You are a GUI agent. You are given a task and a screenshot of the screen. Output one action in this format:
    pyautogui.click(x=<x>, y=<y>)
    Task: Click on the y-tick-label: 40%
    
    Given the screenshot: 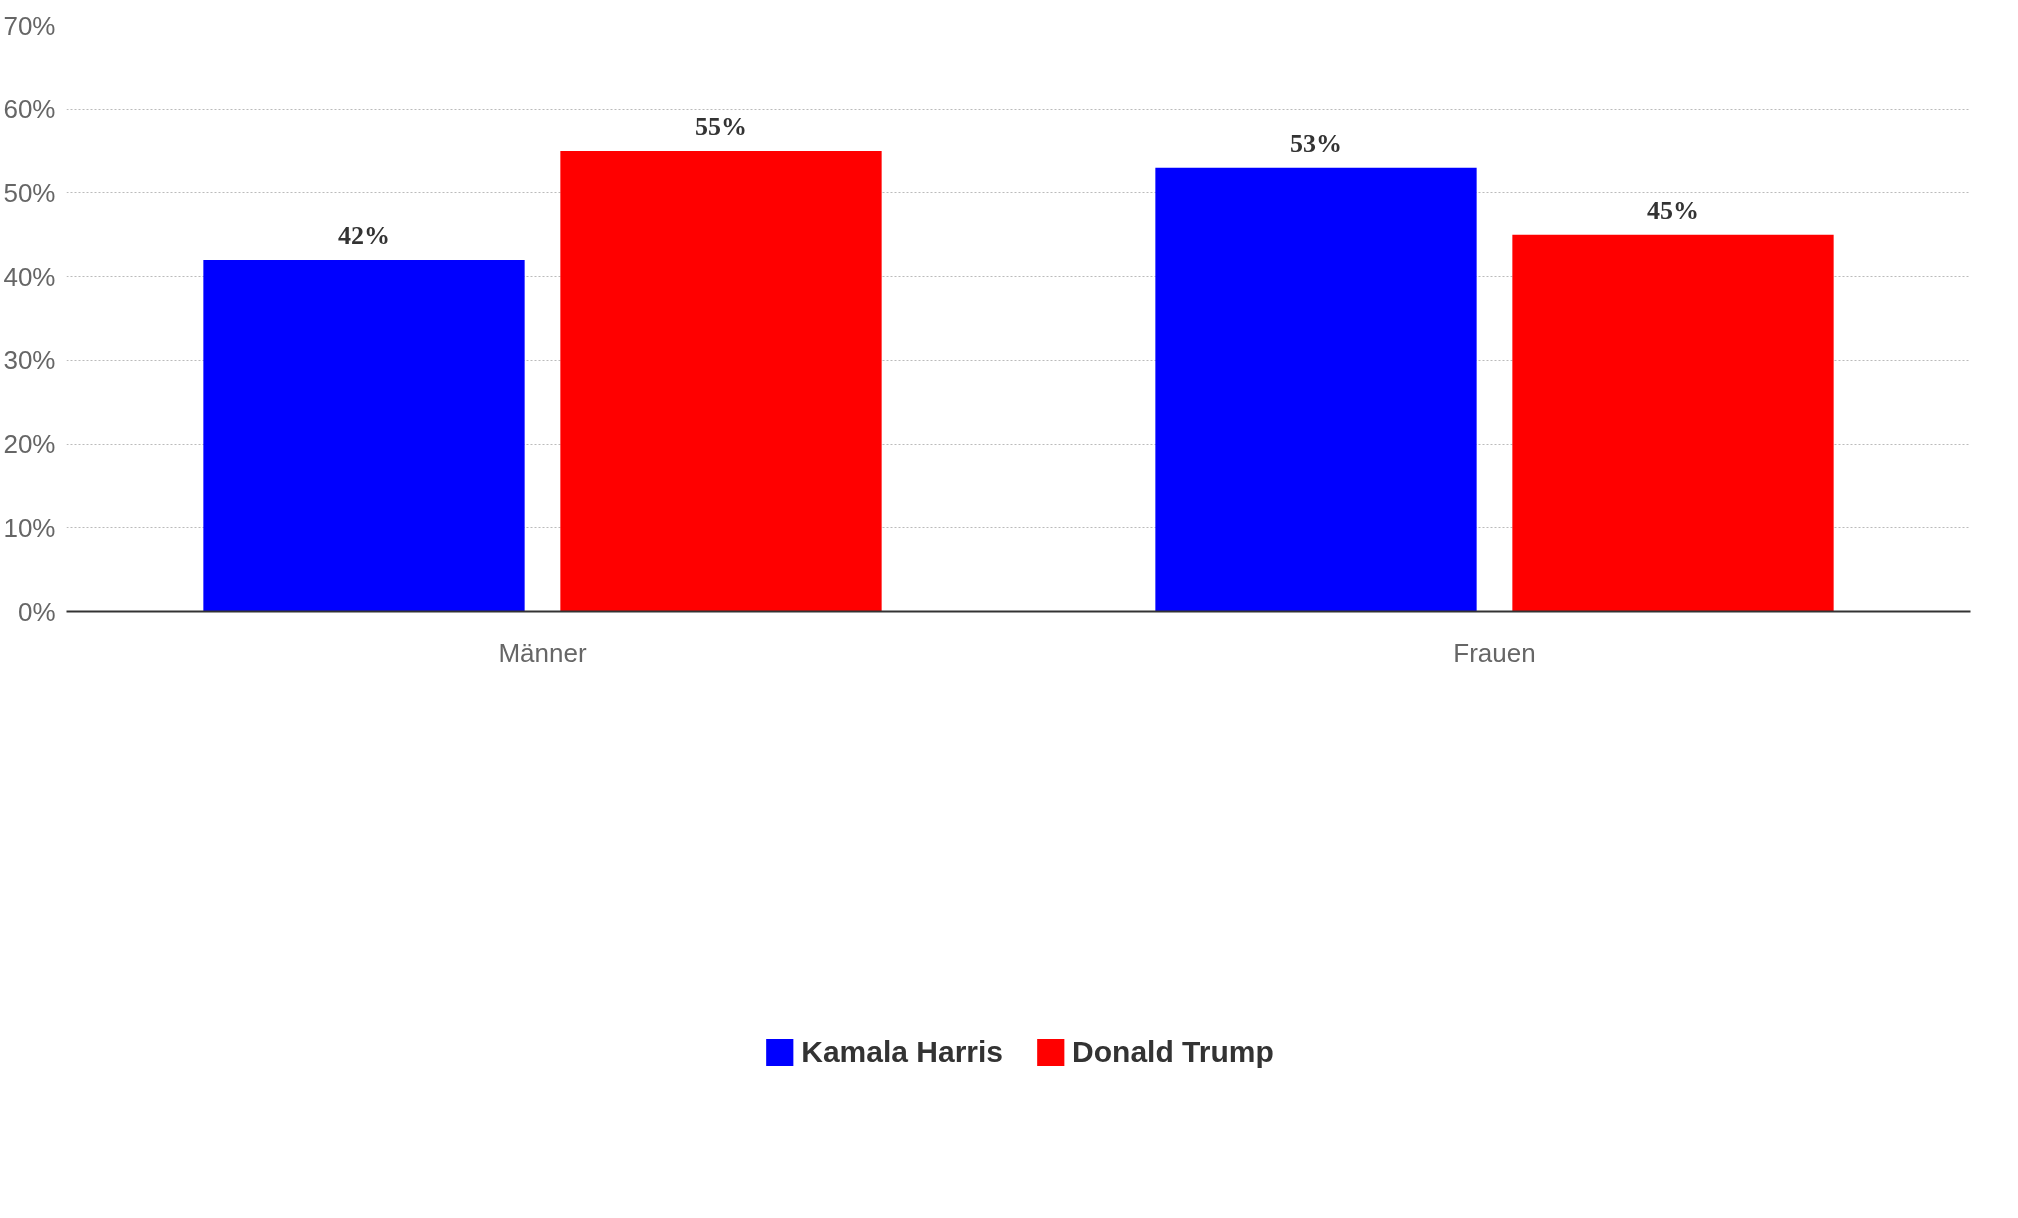 What is the action you would take?
    pyautogui.click(x=29, y=276)
    